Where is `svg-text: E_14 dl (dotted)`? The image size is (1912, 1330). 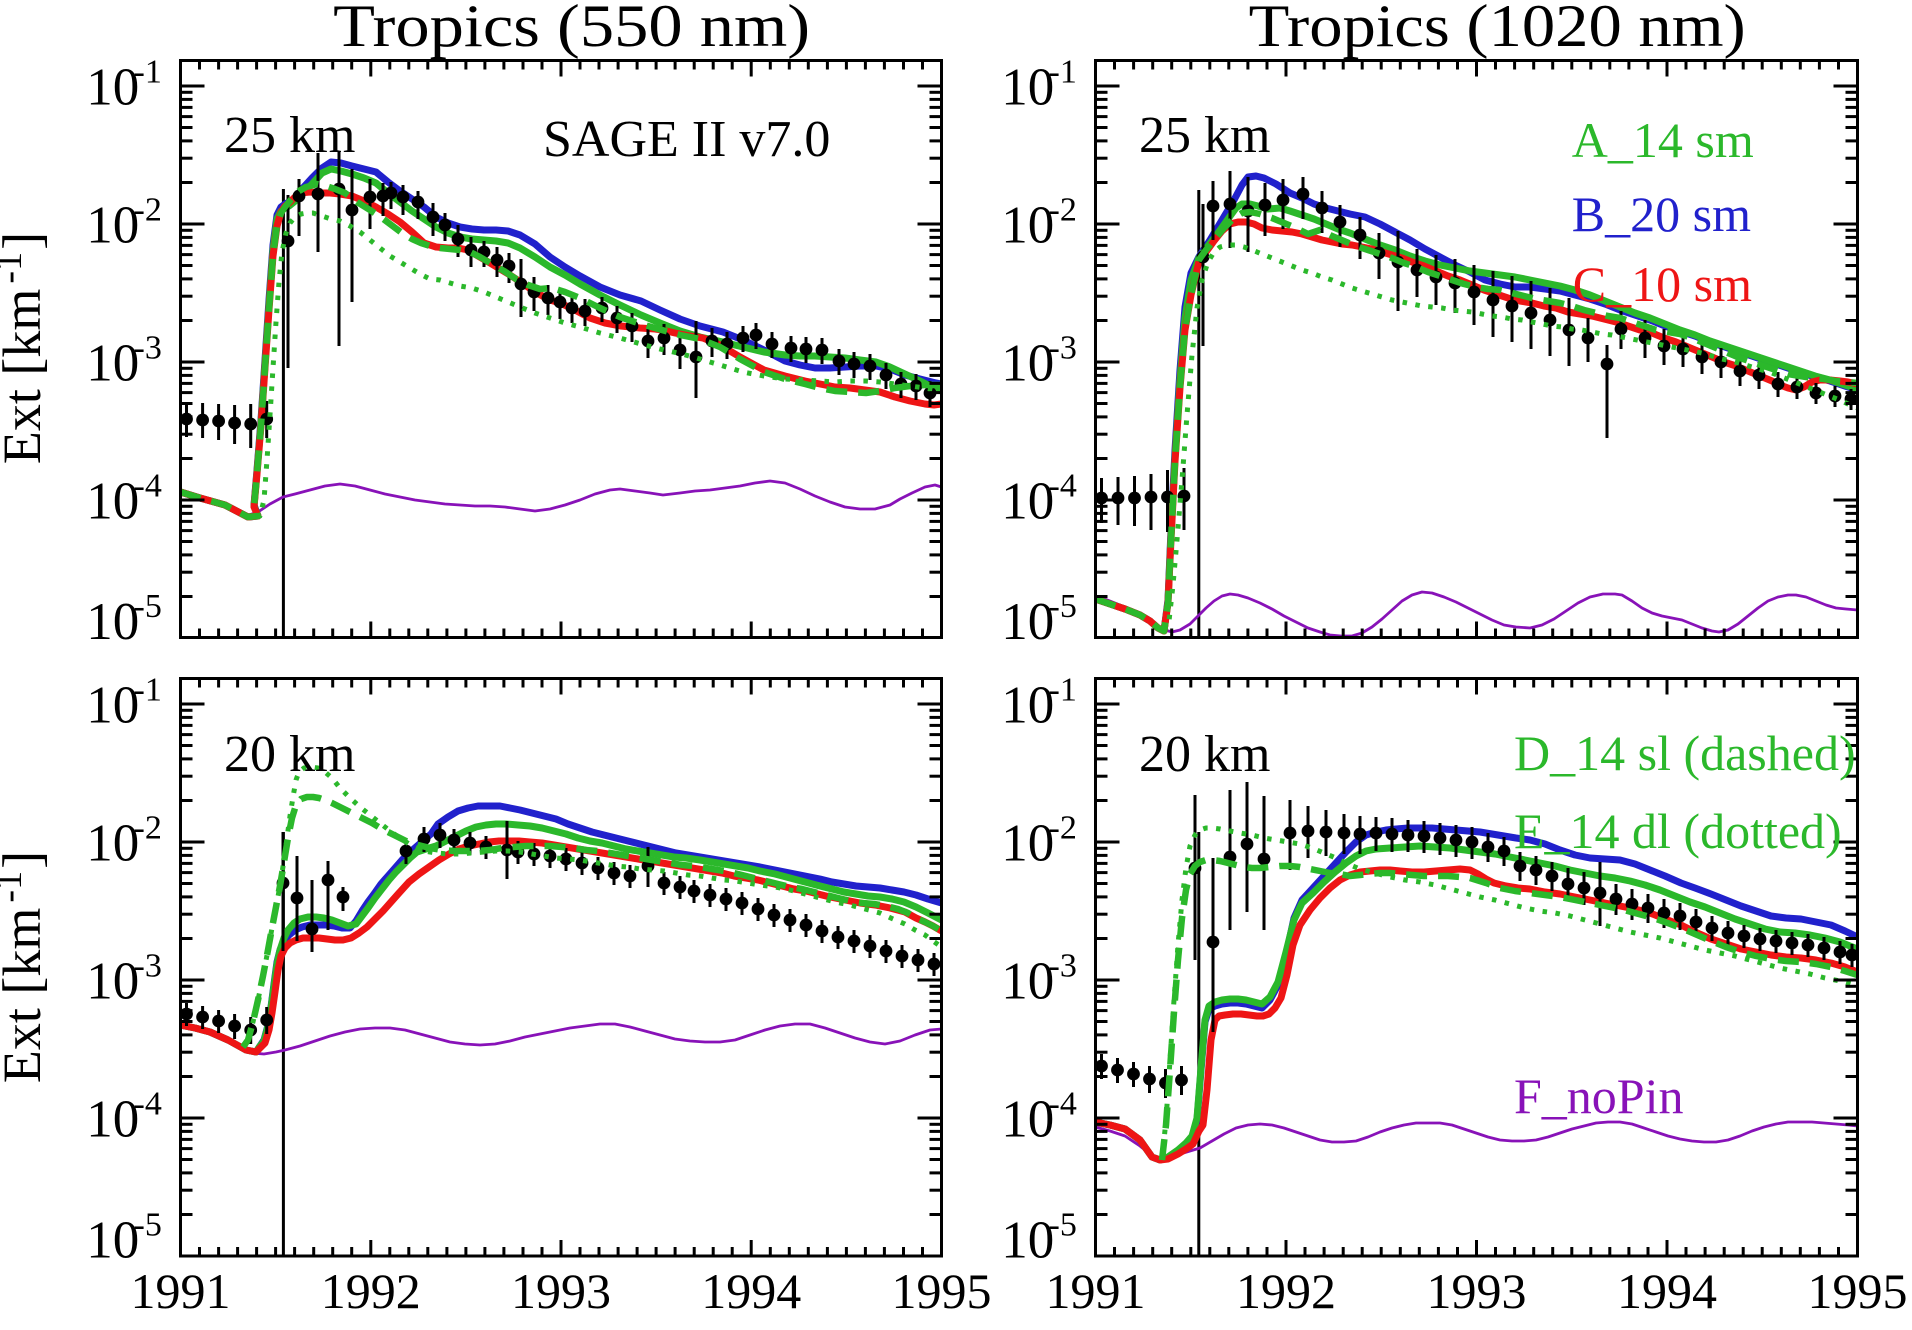
svg-text: E_14 dl (dotted) is located at coordinates (1678, 831).